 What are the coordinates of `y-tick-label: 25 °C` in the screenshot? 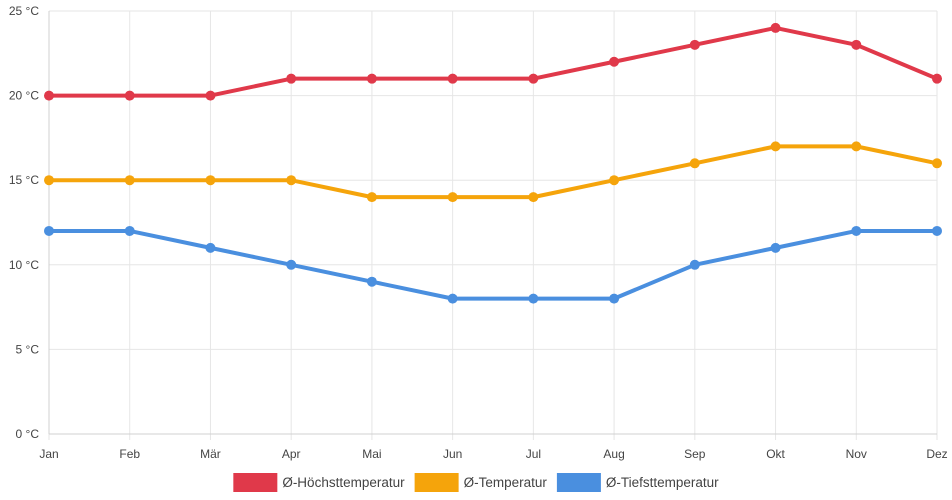 It's located at (24, 11).